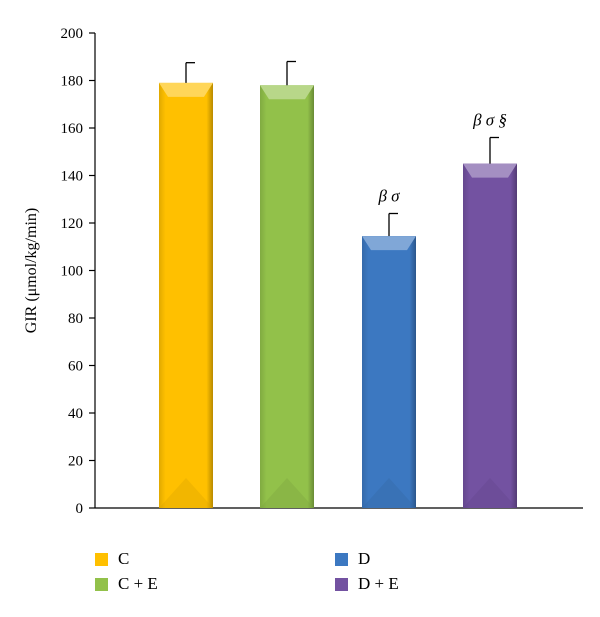  I want to click on y-tick-label: 180, so click(72, 82).